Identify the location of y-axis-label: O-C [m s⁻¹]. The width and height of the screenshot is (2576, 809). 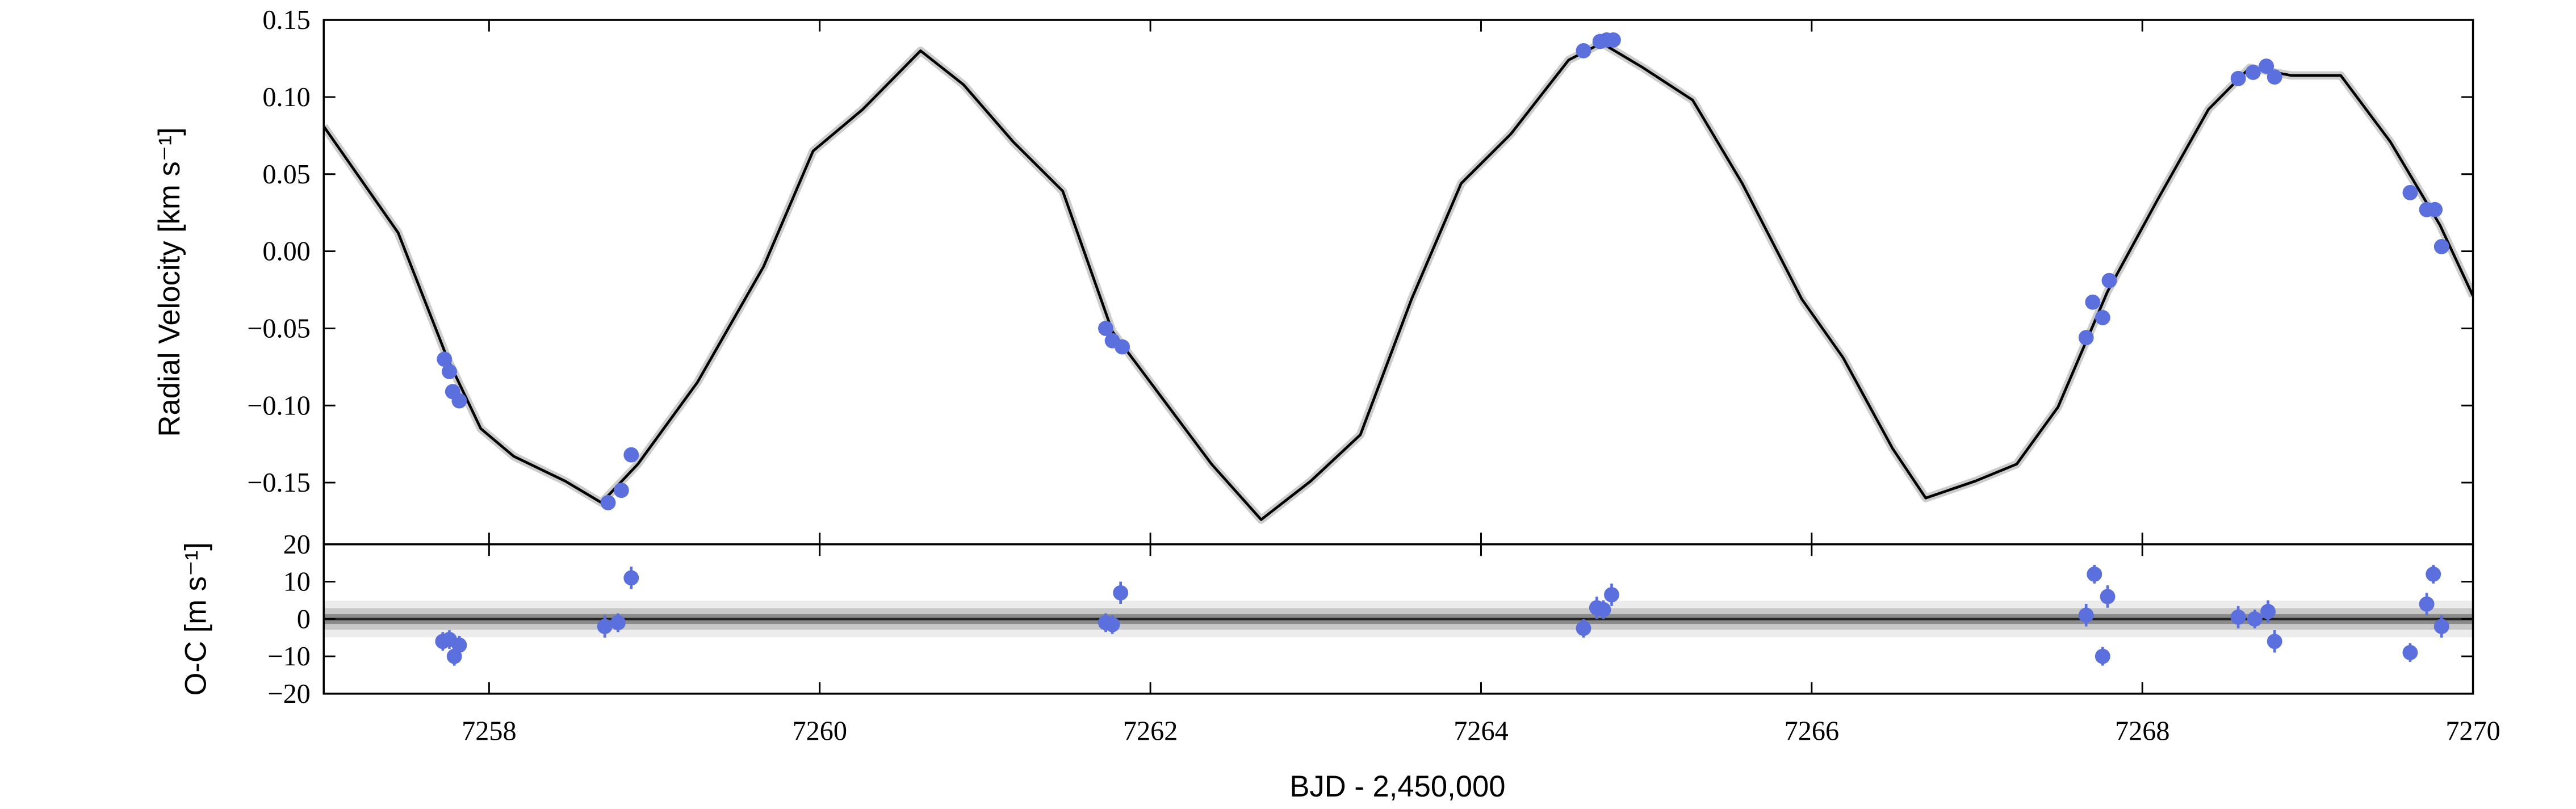
(196, 618).